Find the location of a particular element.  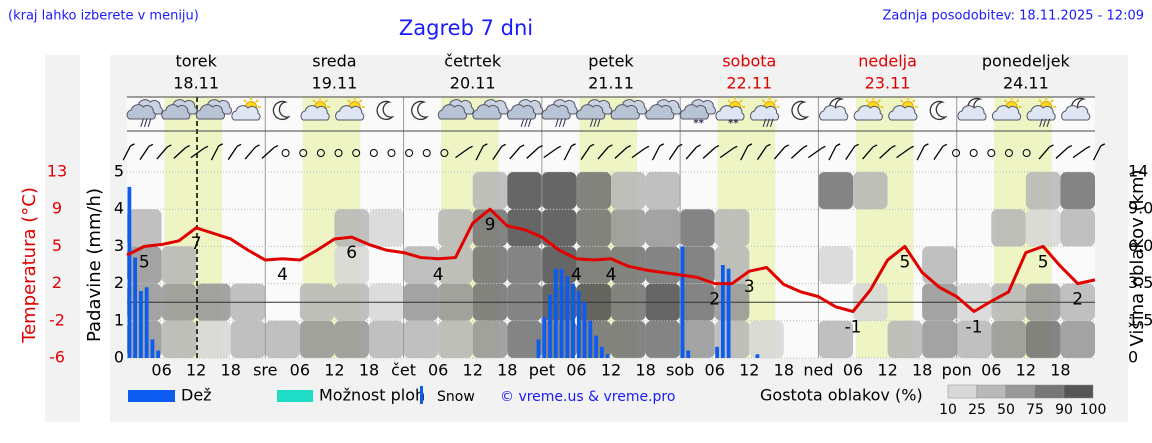

cloud-legend-box is located at coordinates (1020, 391).